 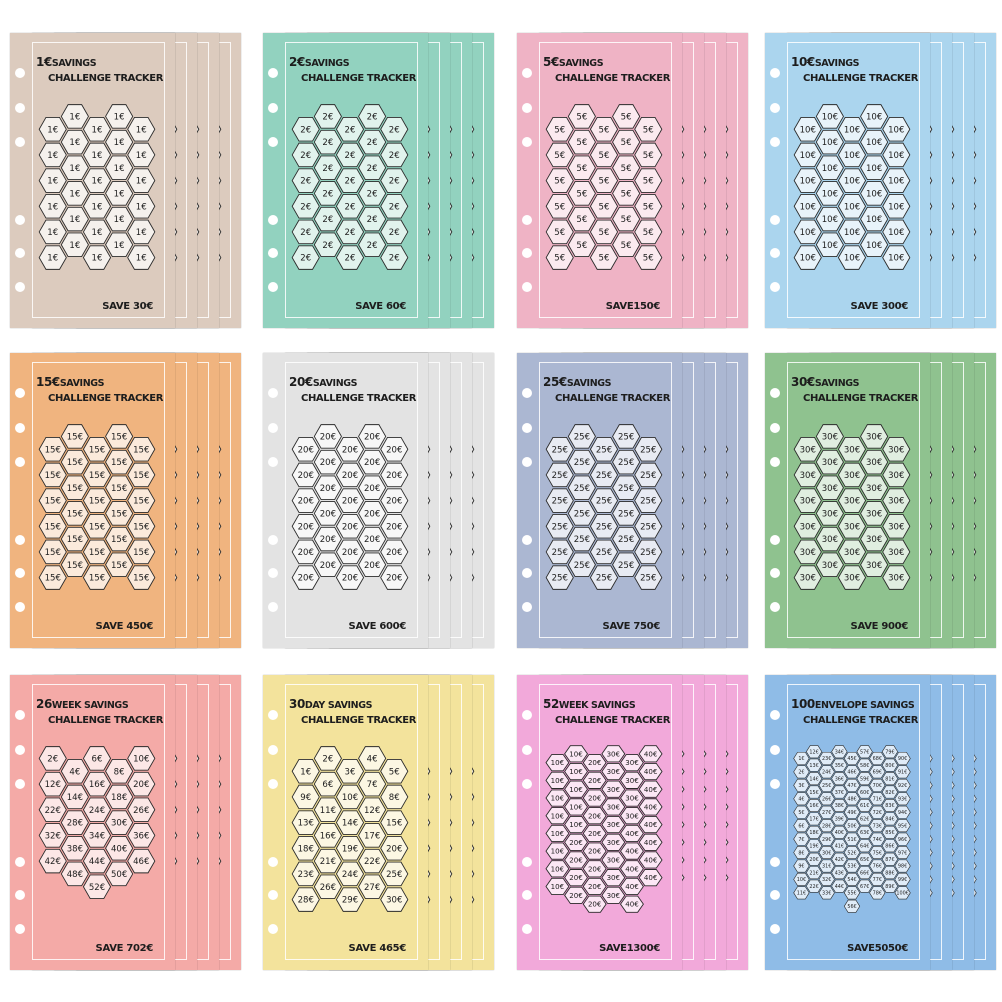 What do you see at coordinates (648, 476) in the screenshot?
I see `hexagon-amount: 25€` at bounding box center [648, 476].